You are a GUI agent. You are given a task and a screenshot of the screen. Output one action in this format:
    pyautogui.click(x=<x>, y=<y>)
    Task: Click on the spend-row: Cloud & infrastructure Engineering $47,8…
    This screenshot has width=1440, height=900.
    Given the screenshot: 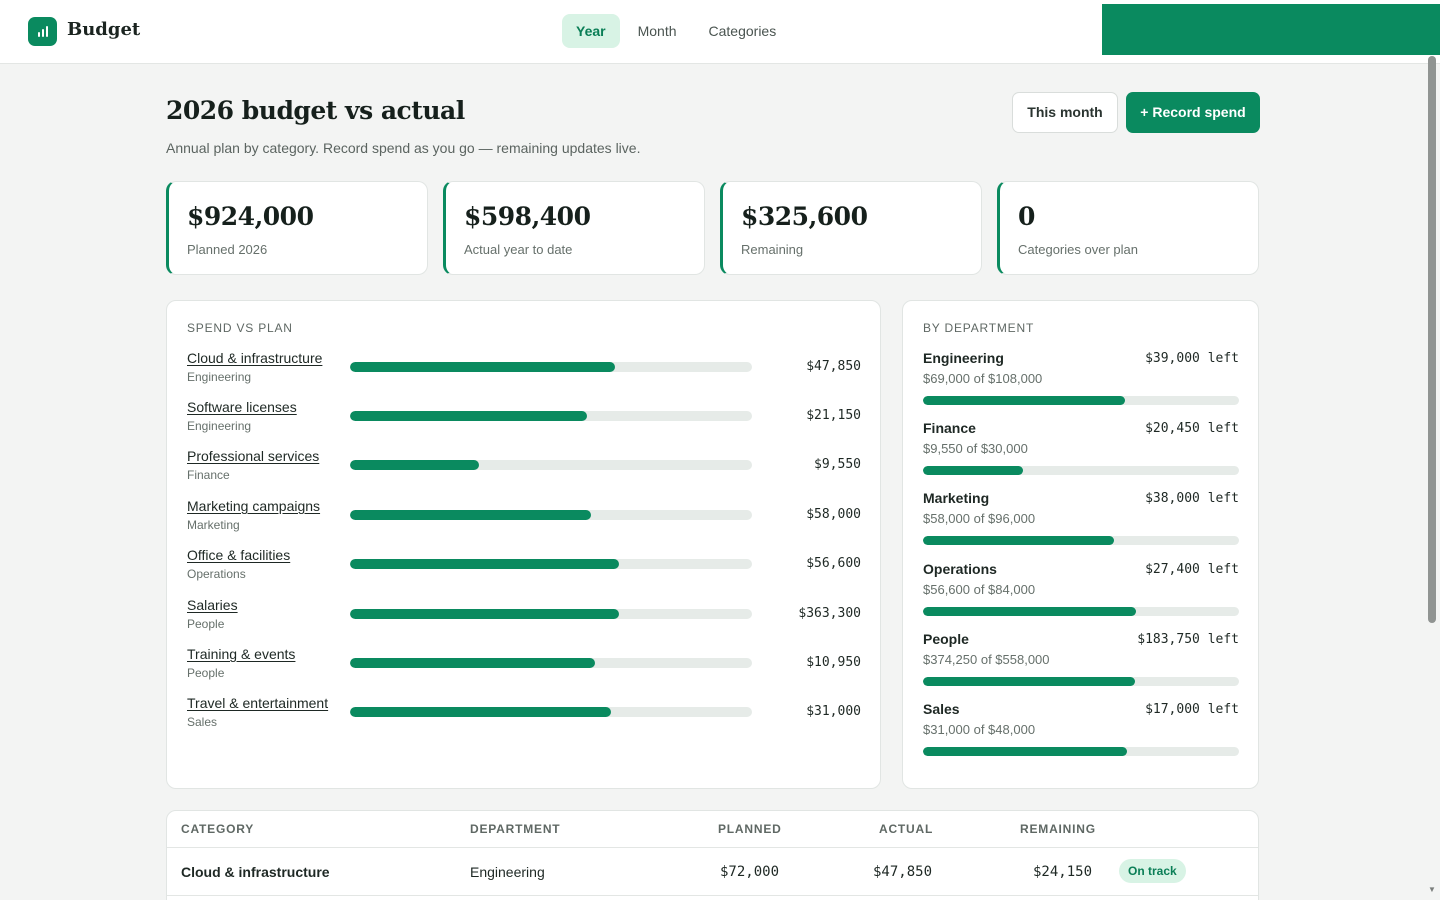 What is the action you would take?
    pyautogui.click(x=524, y=370)
    